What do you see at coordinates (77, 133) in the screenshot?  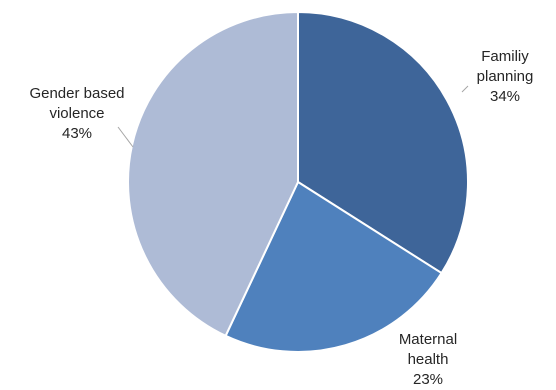 I see `data-label-value: 43%` at bounding box center [77, 133].